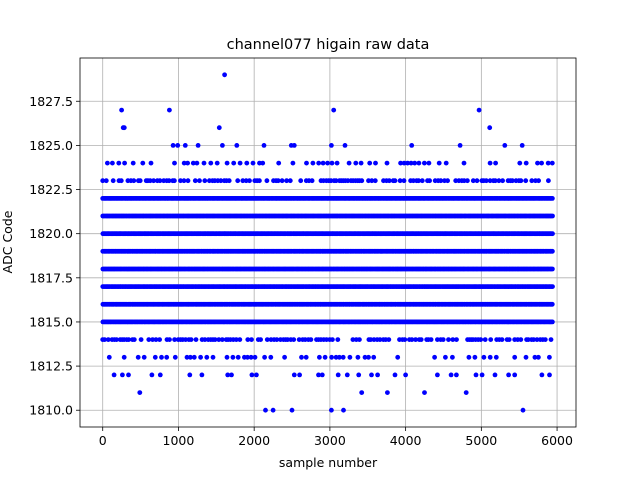  I want to click on y-axis-label: ADC Code, so click(7, 241).